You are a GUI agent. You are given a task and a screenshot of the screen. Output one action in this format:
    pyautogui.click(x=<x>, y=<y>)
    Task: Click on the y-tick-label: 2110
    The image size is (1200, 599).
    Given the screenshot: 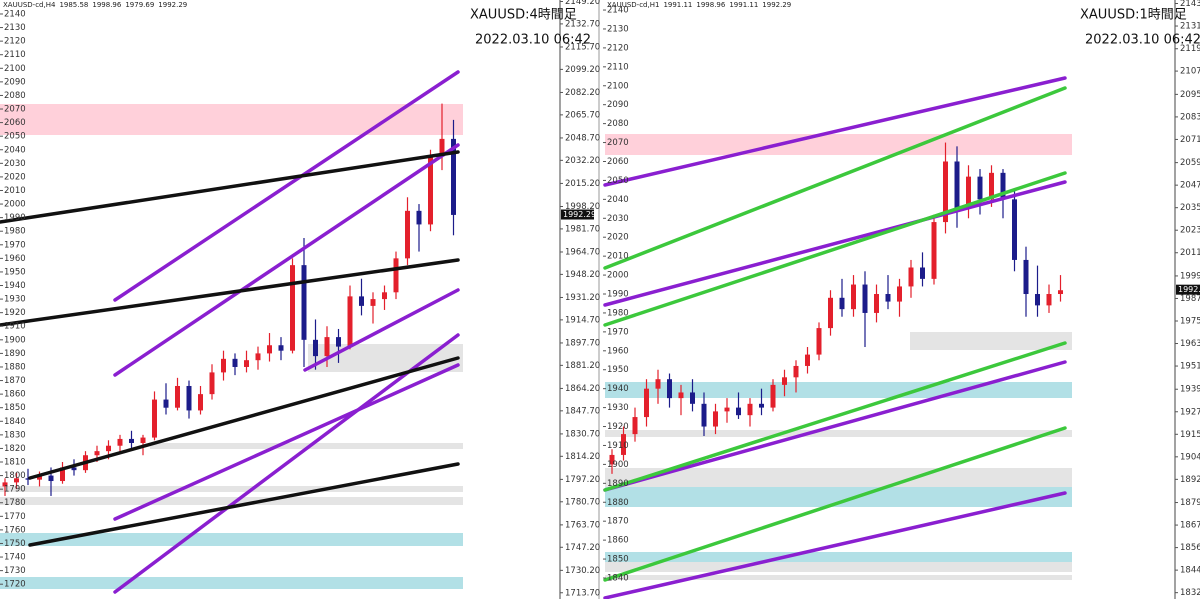 What is the action you would take?
    pyautogui.click(x=618, y=67)
    